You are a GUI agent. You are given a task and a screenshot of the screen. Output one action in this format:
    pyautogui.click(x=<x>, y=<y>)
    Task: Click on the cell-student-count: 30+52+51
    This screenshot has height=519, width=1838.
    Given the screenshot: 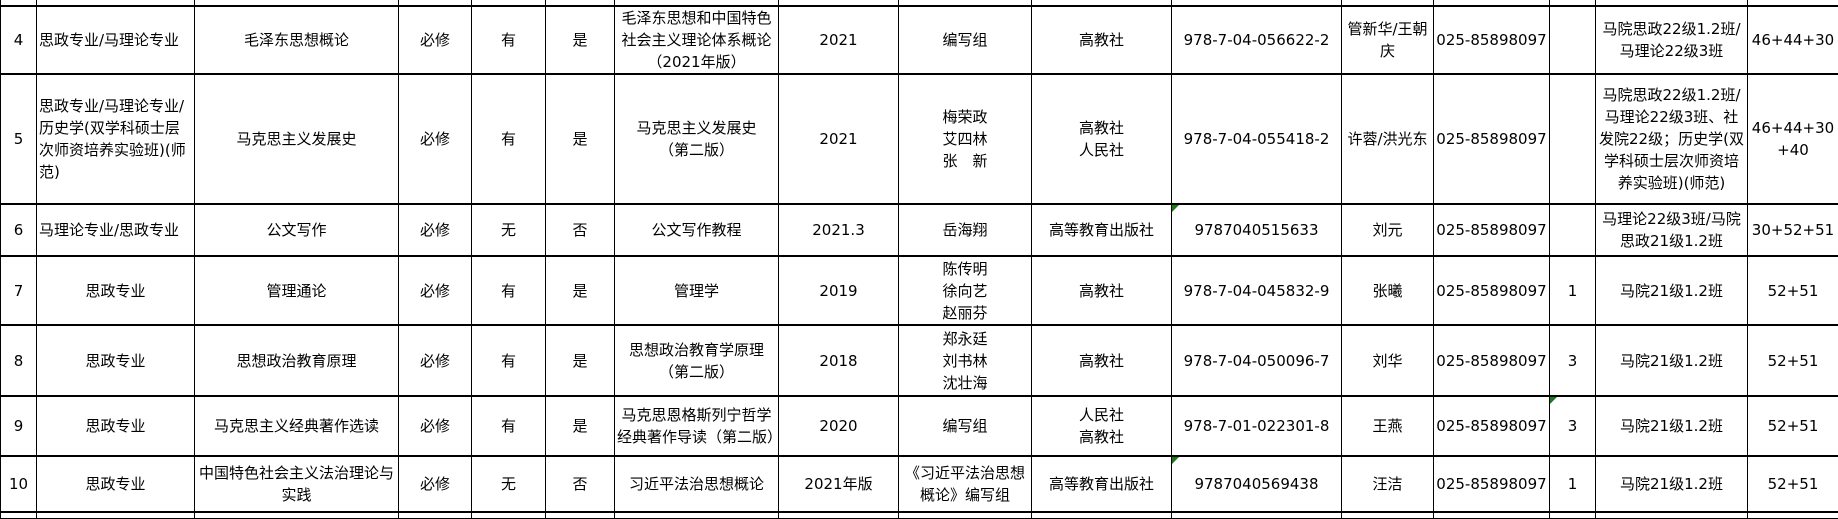 What is the action you would take?
    pyautogui.click(x=1793, y=230)
    